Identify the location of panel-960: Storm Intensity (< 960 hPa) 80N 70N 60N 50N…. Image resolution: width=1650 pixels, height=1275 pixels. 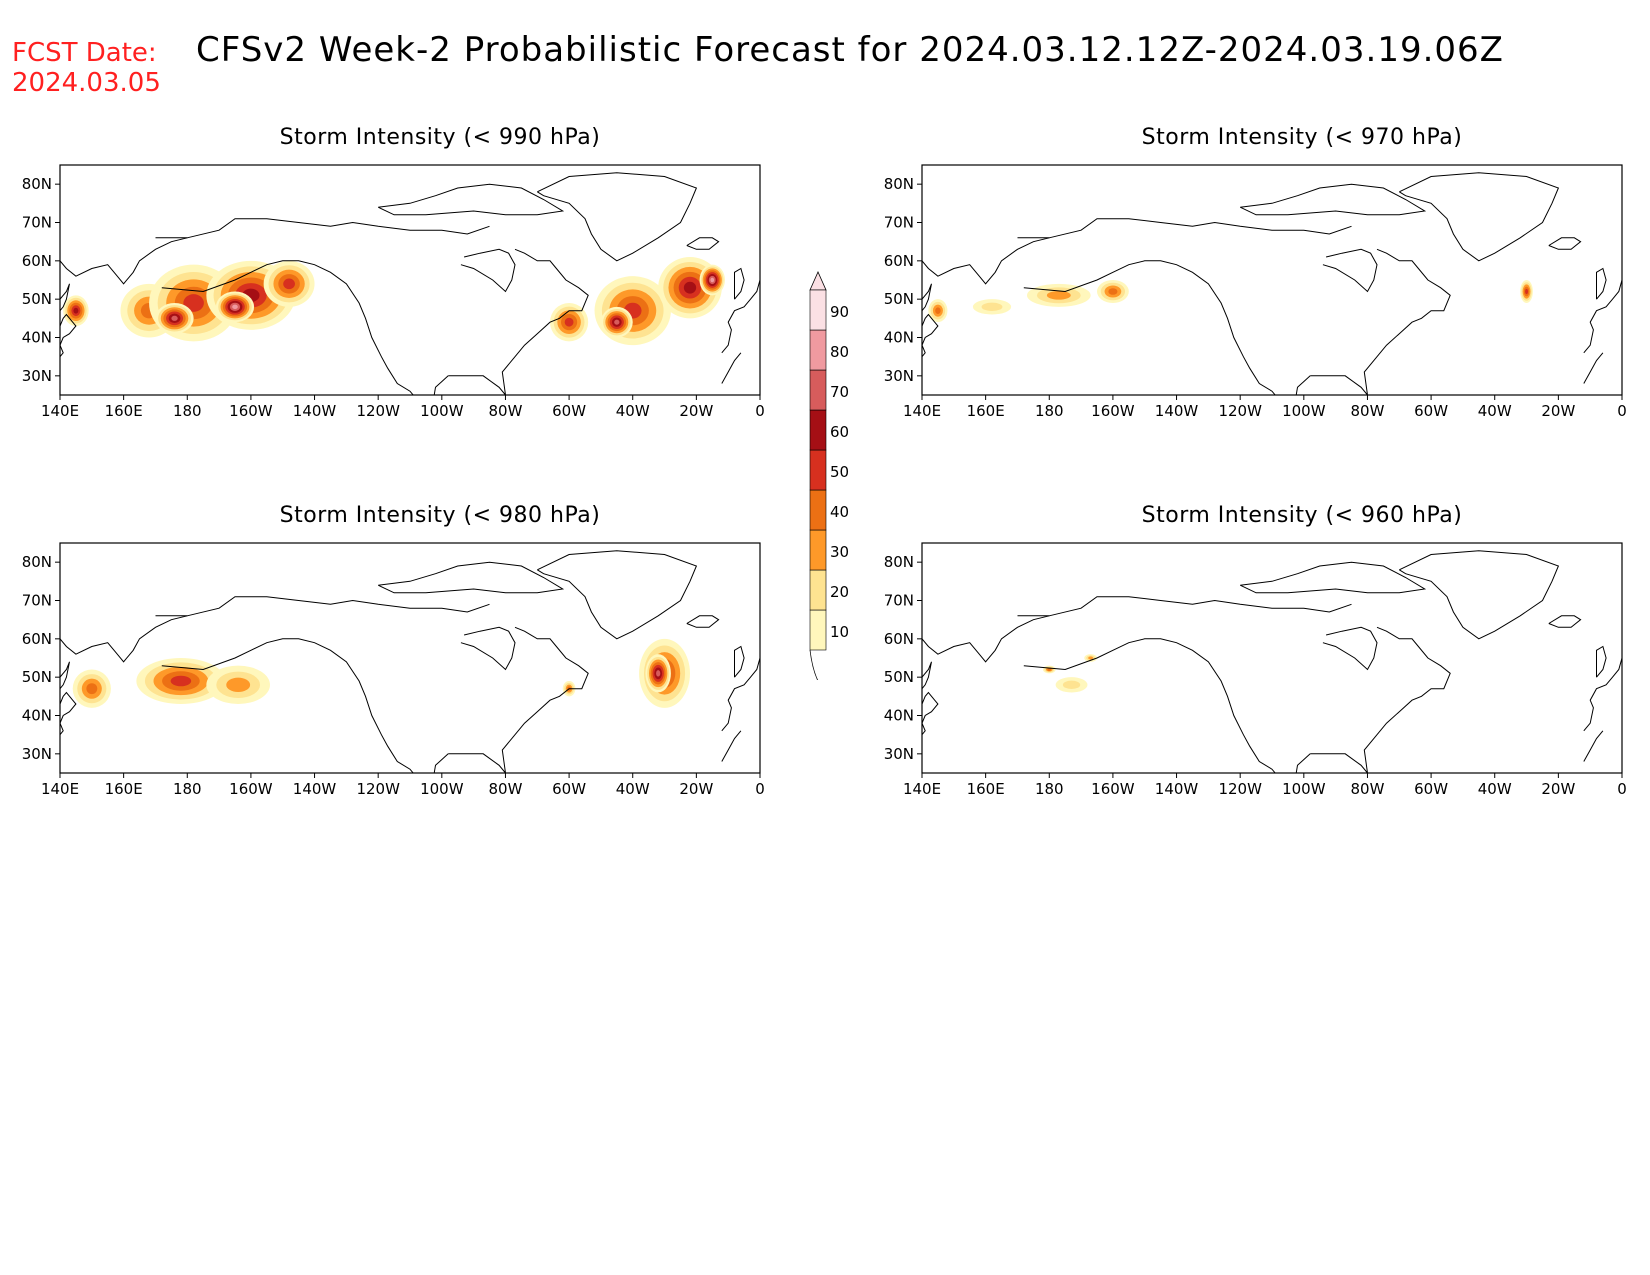
(1252, 653).